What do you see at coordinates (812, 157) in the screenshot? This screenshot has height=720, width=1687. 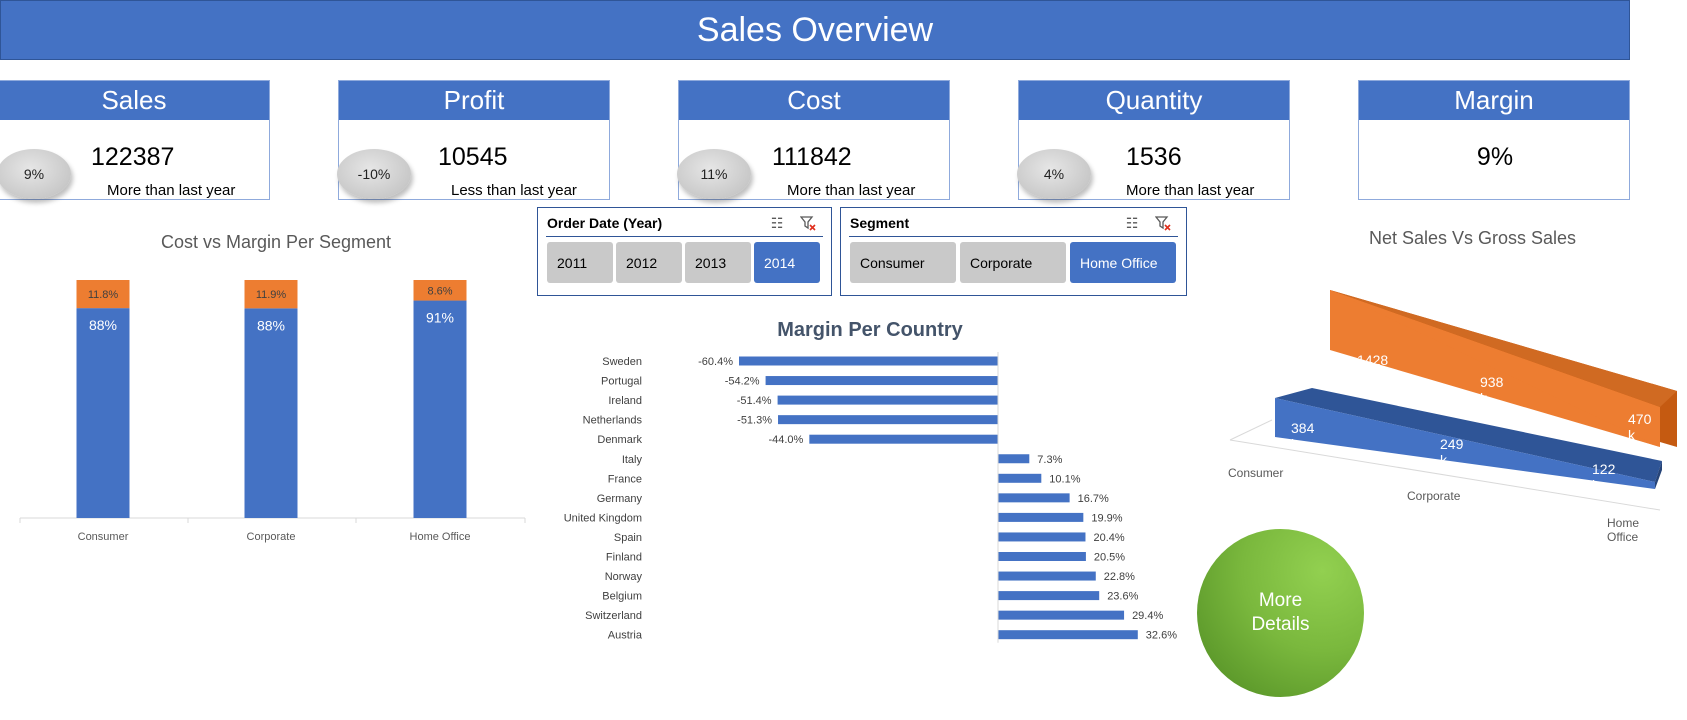 I see `kpi-value: 111842` at bounding box center [812, 157].